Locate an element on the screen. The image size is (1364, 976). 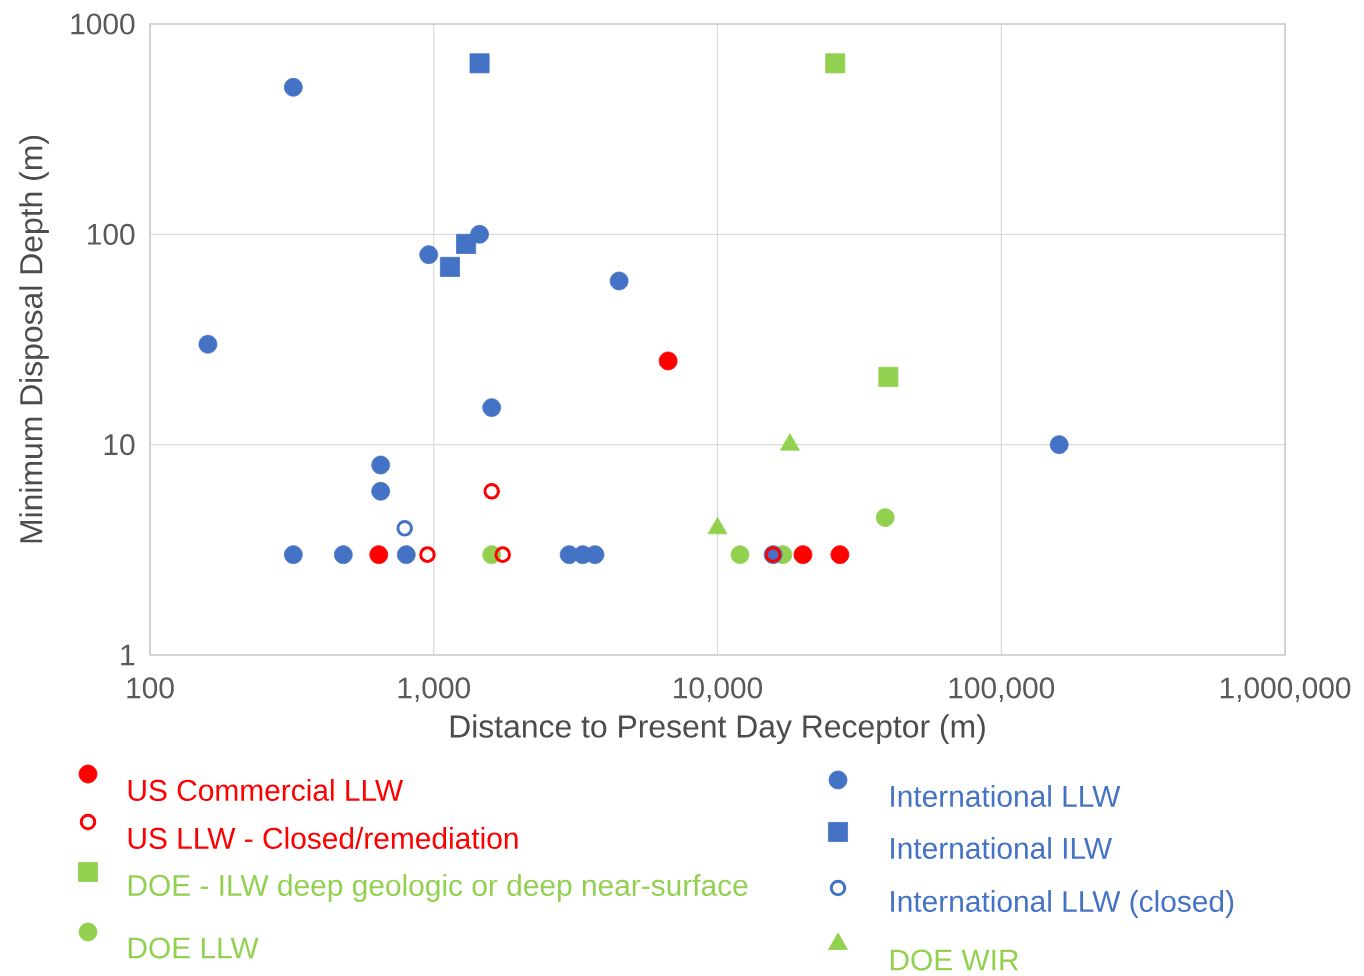
legend-label: US LLW - Closed/remediation is located at coordinates (323, 838).